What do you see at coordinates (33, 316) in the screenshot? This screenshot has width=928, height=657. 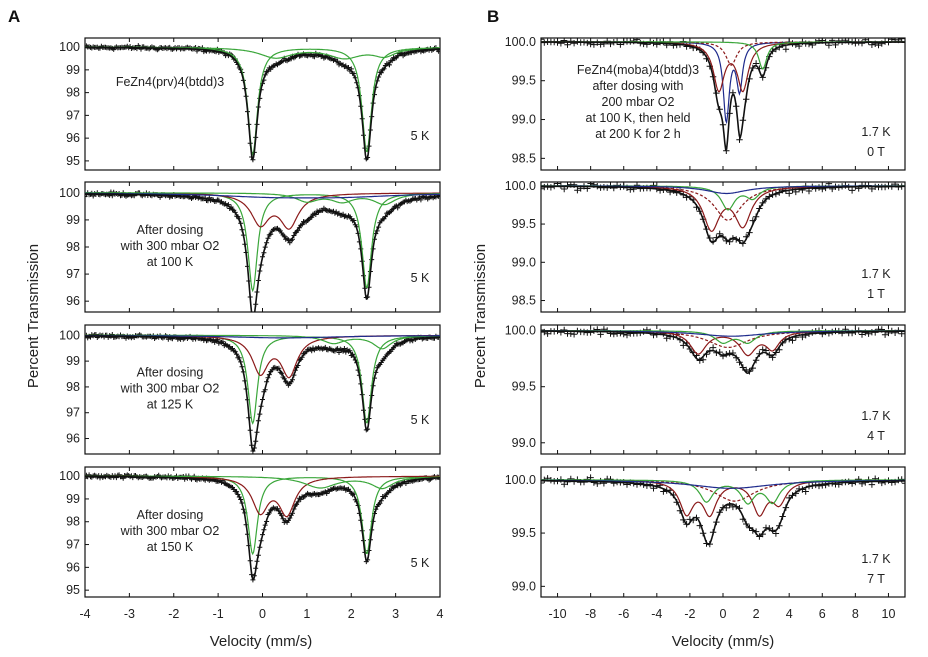 I see `panel-a-y-axis-label: Percent Transmission` at bounding box center [33, 316].